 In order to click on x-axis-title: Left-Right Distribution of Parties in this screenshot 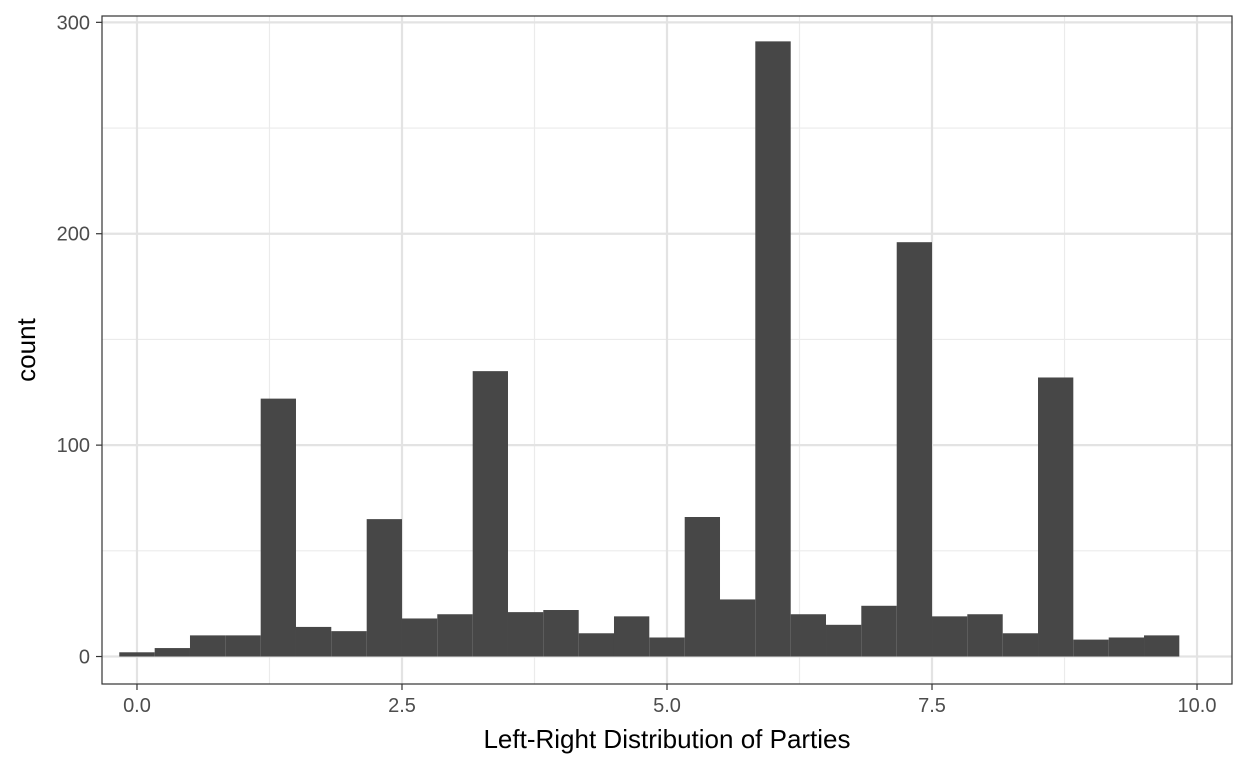, I will do `click(666, 739)`.